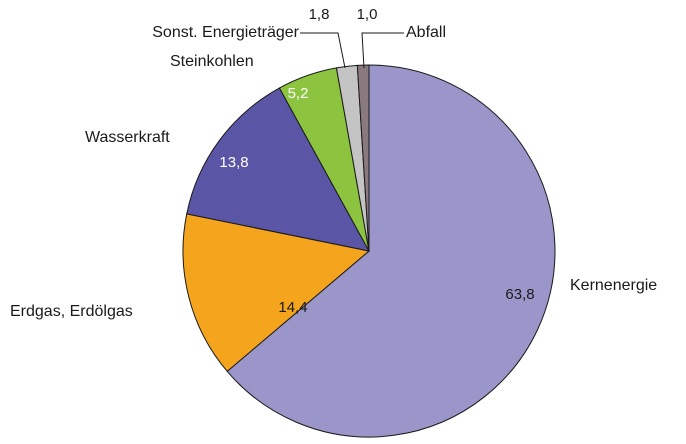 This screenshot has height=444, width=686. I want to click on value-label: 63,8, so click(519, 294).